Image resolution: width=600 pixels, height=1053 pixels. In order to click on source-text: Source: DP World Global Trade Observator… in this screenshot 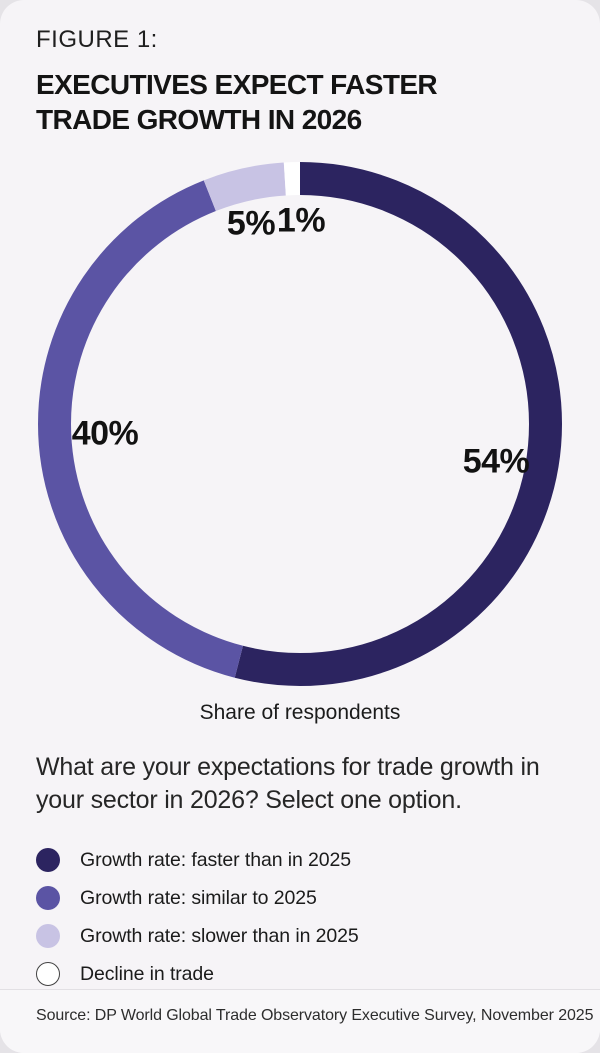, I will do `click(315, 1015)`.